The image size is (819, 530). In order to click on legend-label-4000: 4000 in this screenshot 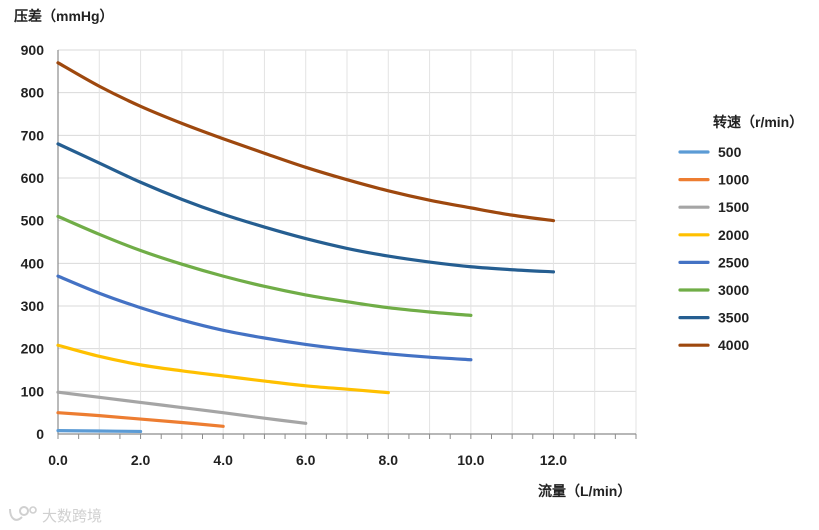, I will do `click(733, 345)`.